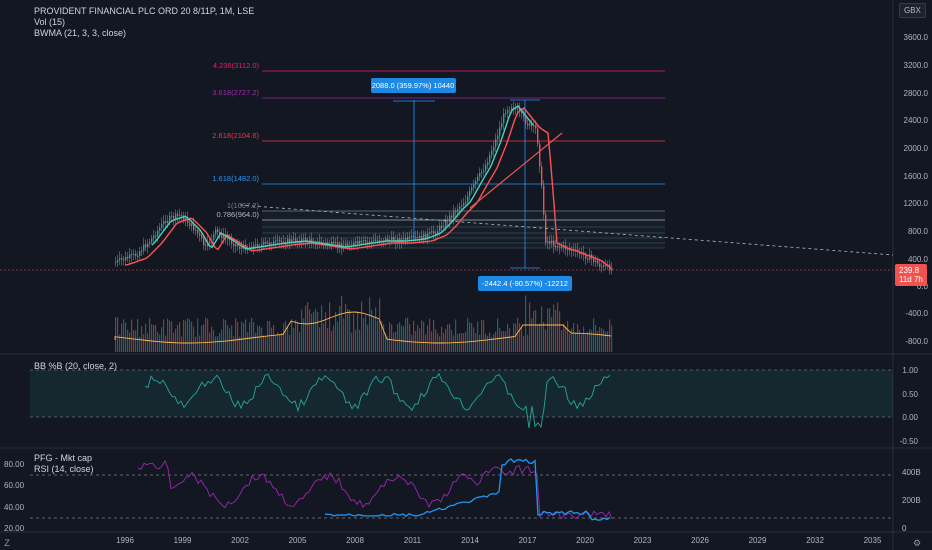 This screenshot has width=932, height=550. I want to click on time-tick: 2020, so click(585, 540).